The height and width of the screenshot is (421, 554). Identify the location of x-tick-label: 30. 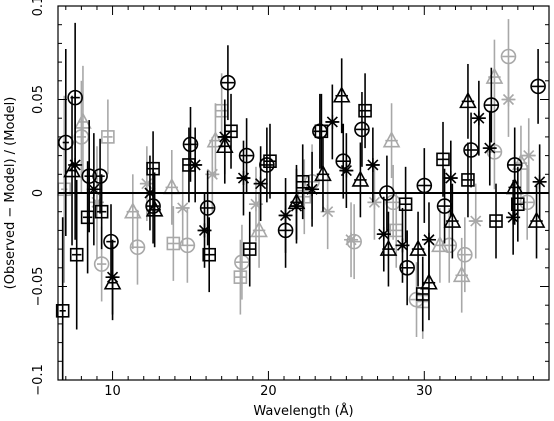
(424, 391).